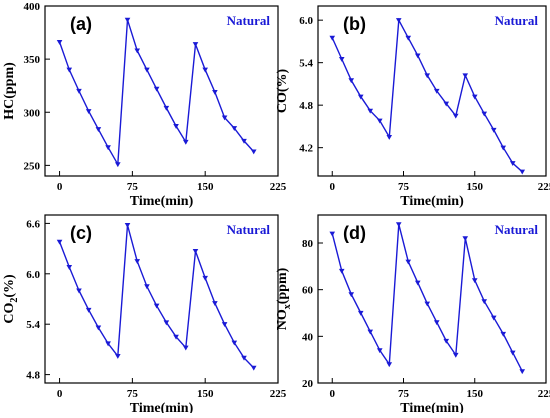 Image resolution: width=550 pixels, height=418 pixels. Describe the element at coordinates (9, 91) in the screenshot. I see `y-axis-title: HC(ppm)` at that location.